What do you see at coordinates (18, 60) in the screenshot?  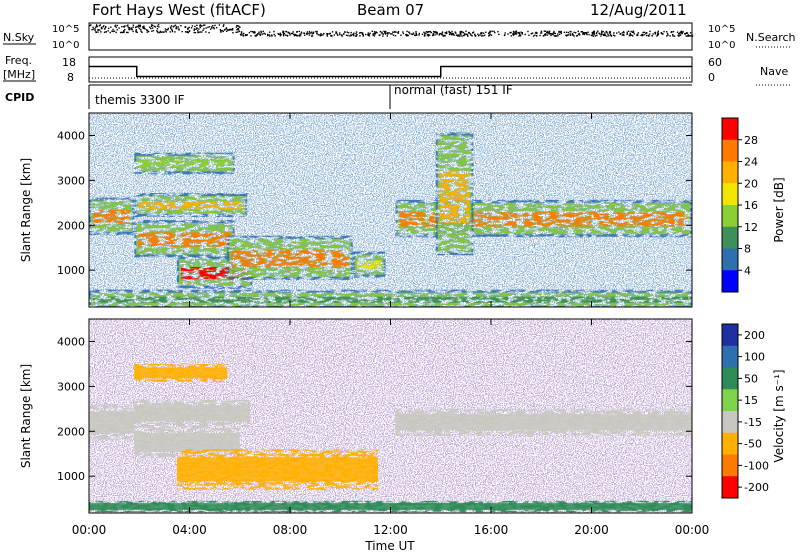 I see `freq-label-line1: Freq.` at bounding box center [18, 60].